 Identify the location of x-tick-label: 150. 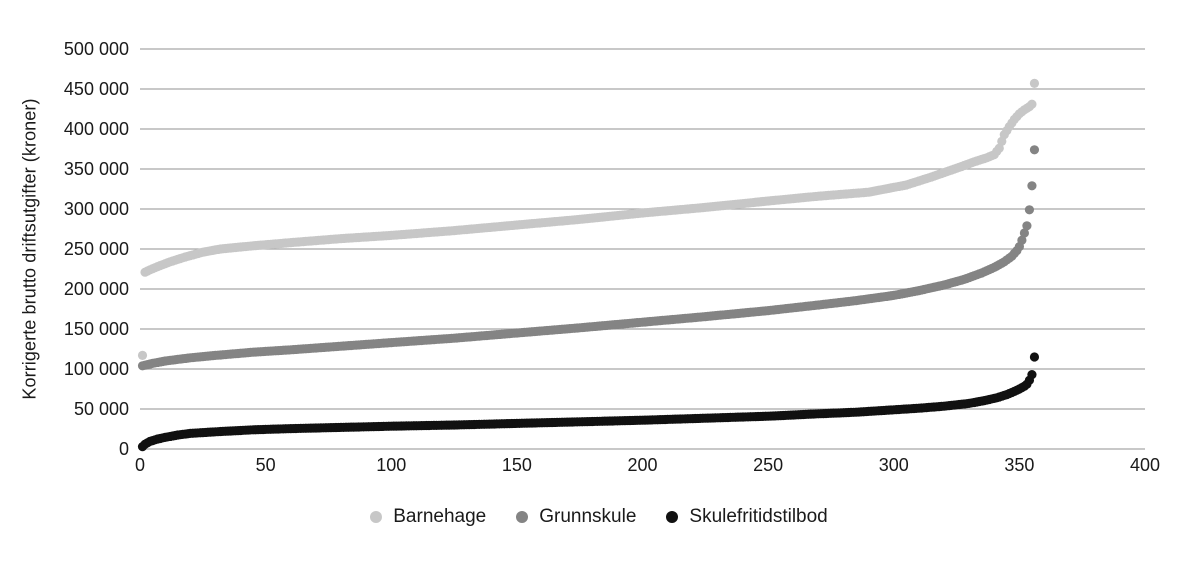
(517, 465).